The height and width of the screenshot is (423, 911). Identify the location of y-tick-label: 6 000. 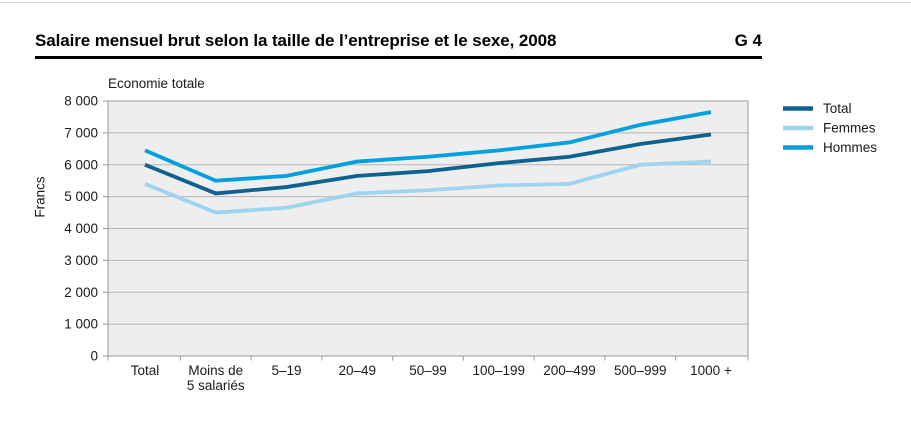
(81, 164).